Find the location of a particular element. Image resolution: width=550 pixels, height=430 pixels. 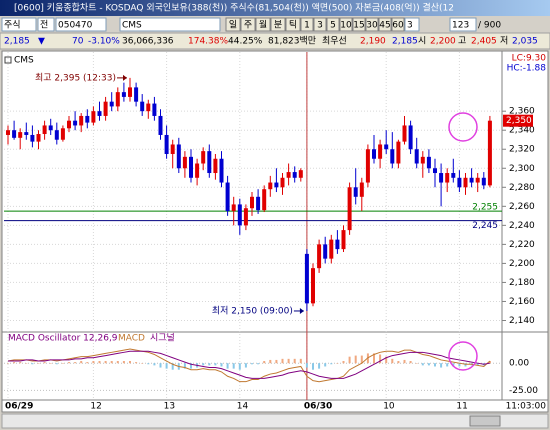

period-label: 30 is located at coordinates (372, 26).